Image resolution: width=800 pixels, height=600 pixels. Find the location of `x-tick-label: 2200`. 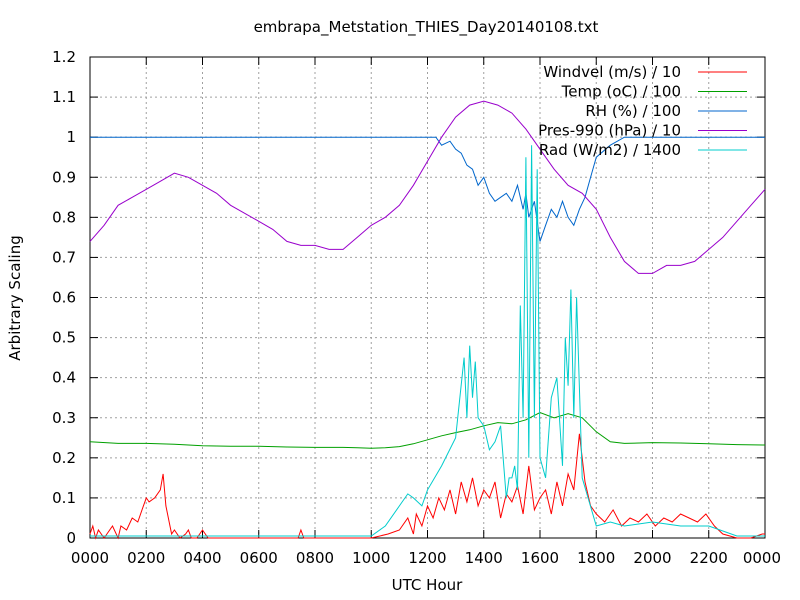

x-tick-label: 2200 is located at coordinates (709, 558).